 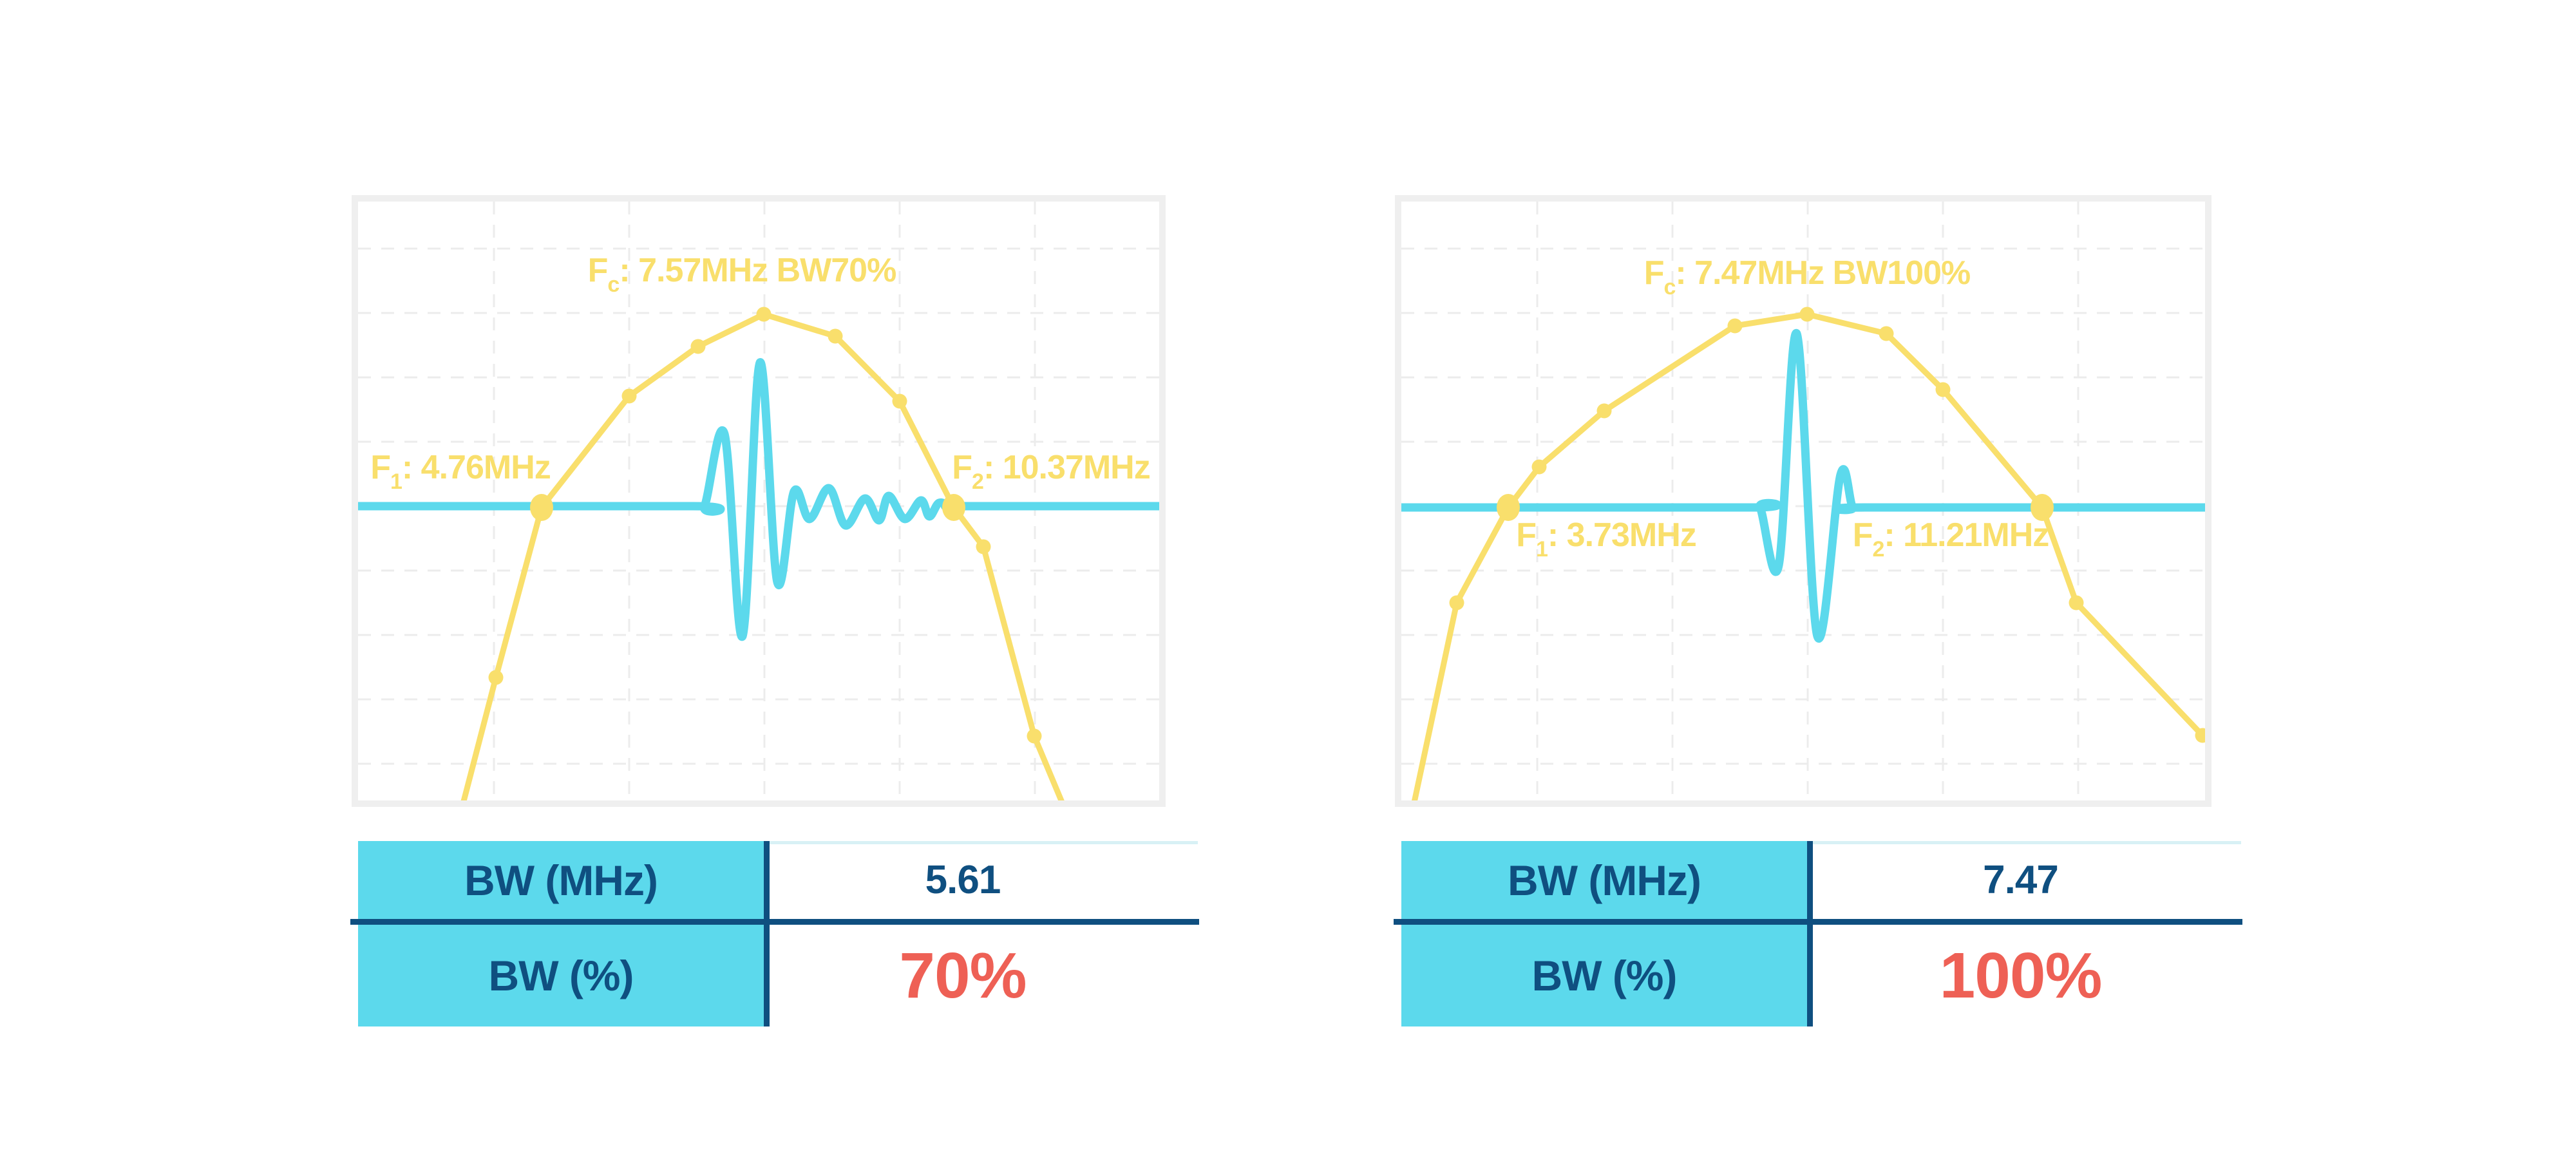 What do you see at coordinates (963, 880) in the screenshot?
I see `left-table-value-bw-mhz: 5.61` at bounding box center [963, 880].